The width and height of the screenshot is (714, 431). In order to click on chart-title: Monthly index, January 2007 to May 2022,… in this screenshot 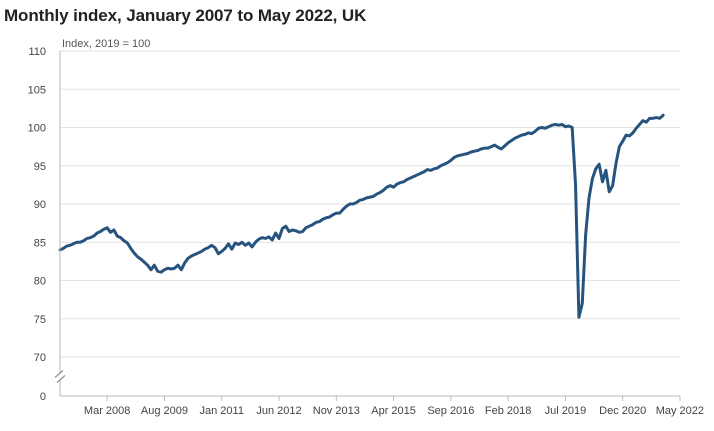, I will do `click(185, 15)`.